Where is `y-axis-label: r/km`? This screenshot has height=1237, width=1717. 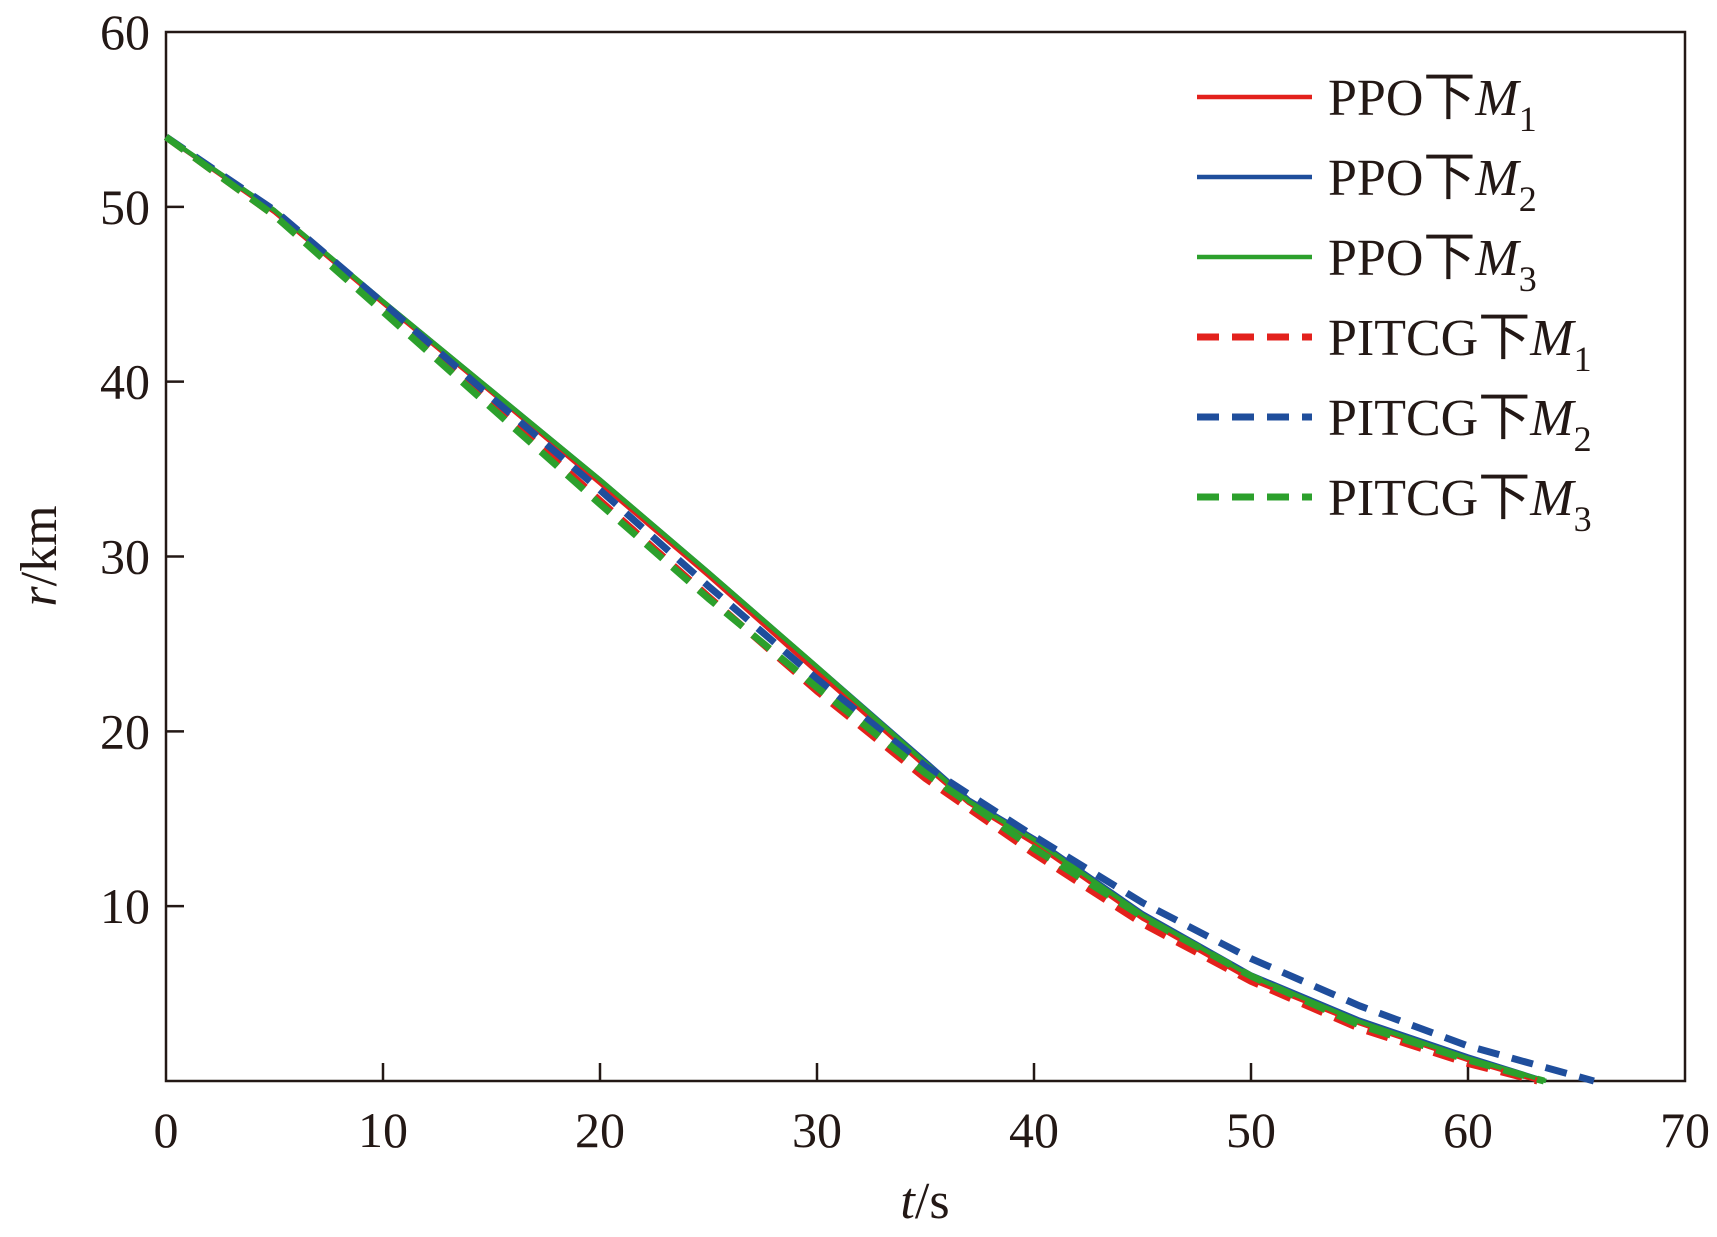
y-axis-label: r/km is located at coordinates (39, 555).